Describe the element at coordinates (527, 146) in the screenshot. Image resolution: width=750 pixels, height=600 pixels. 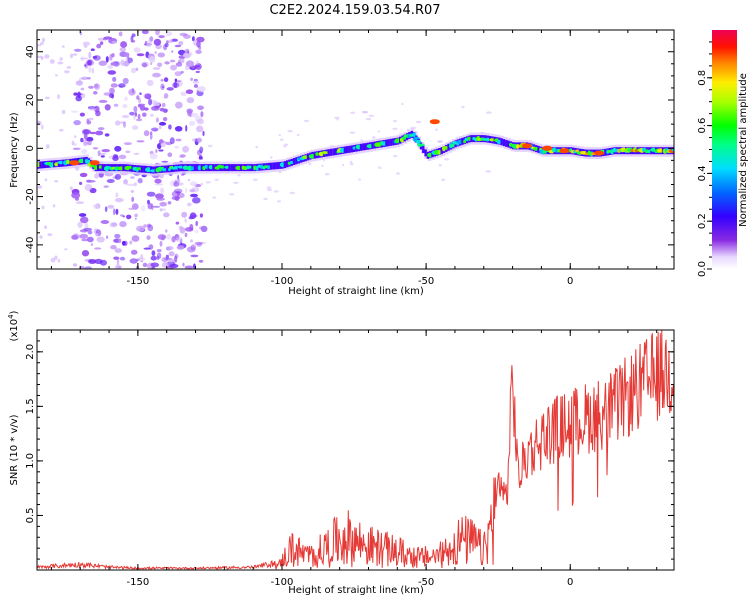
I see `hot-spot` at that location.